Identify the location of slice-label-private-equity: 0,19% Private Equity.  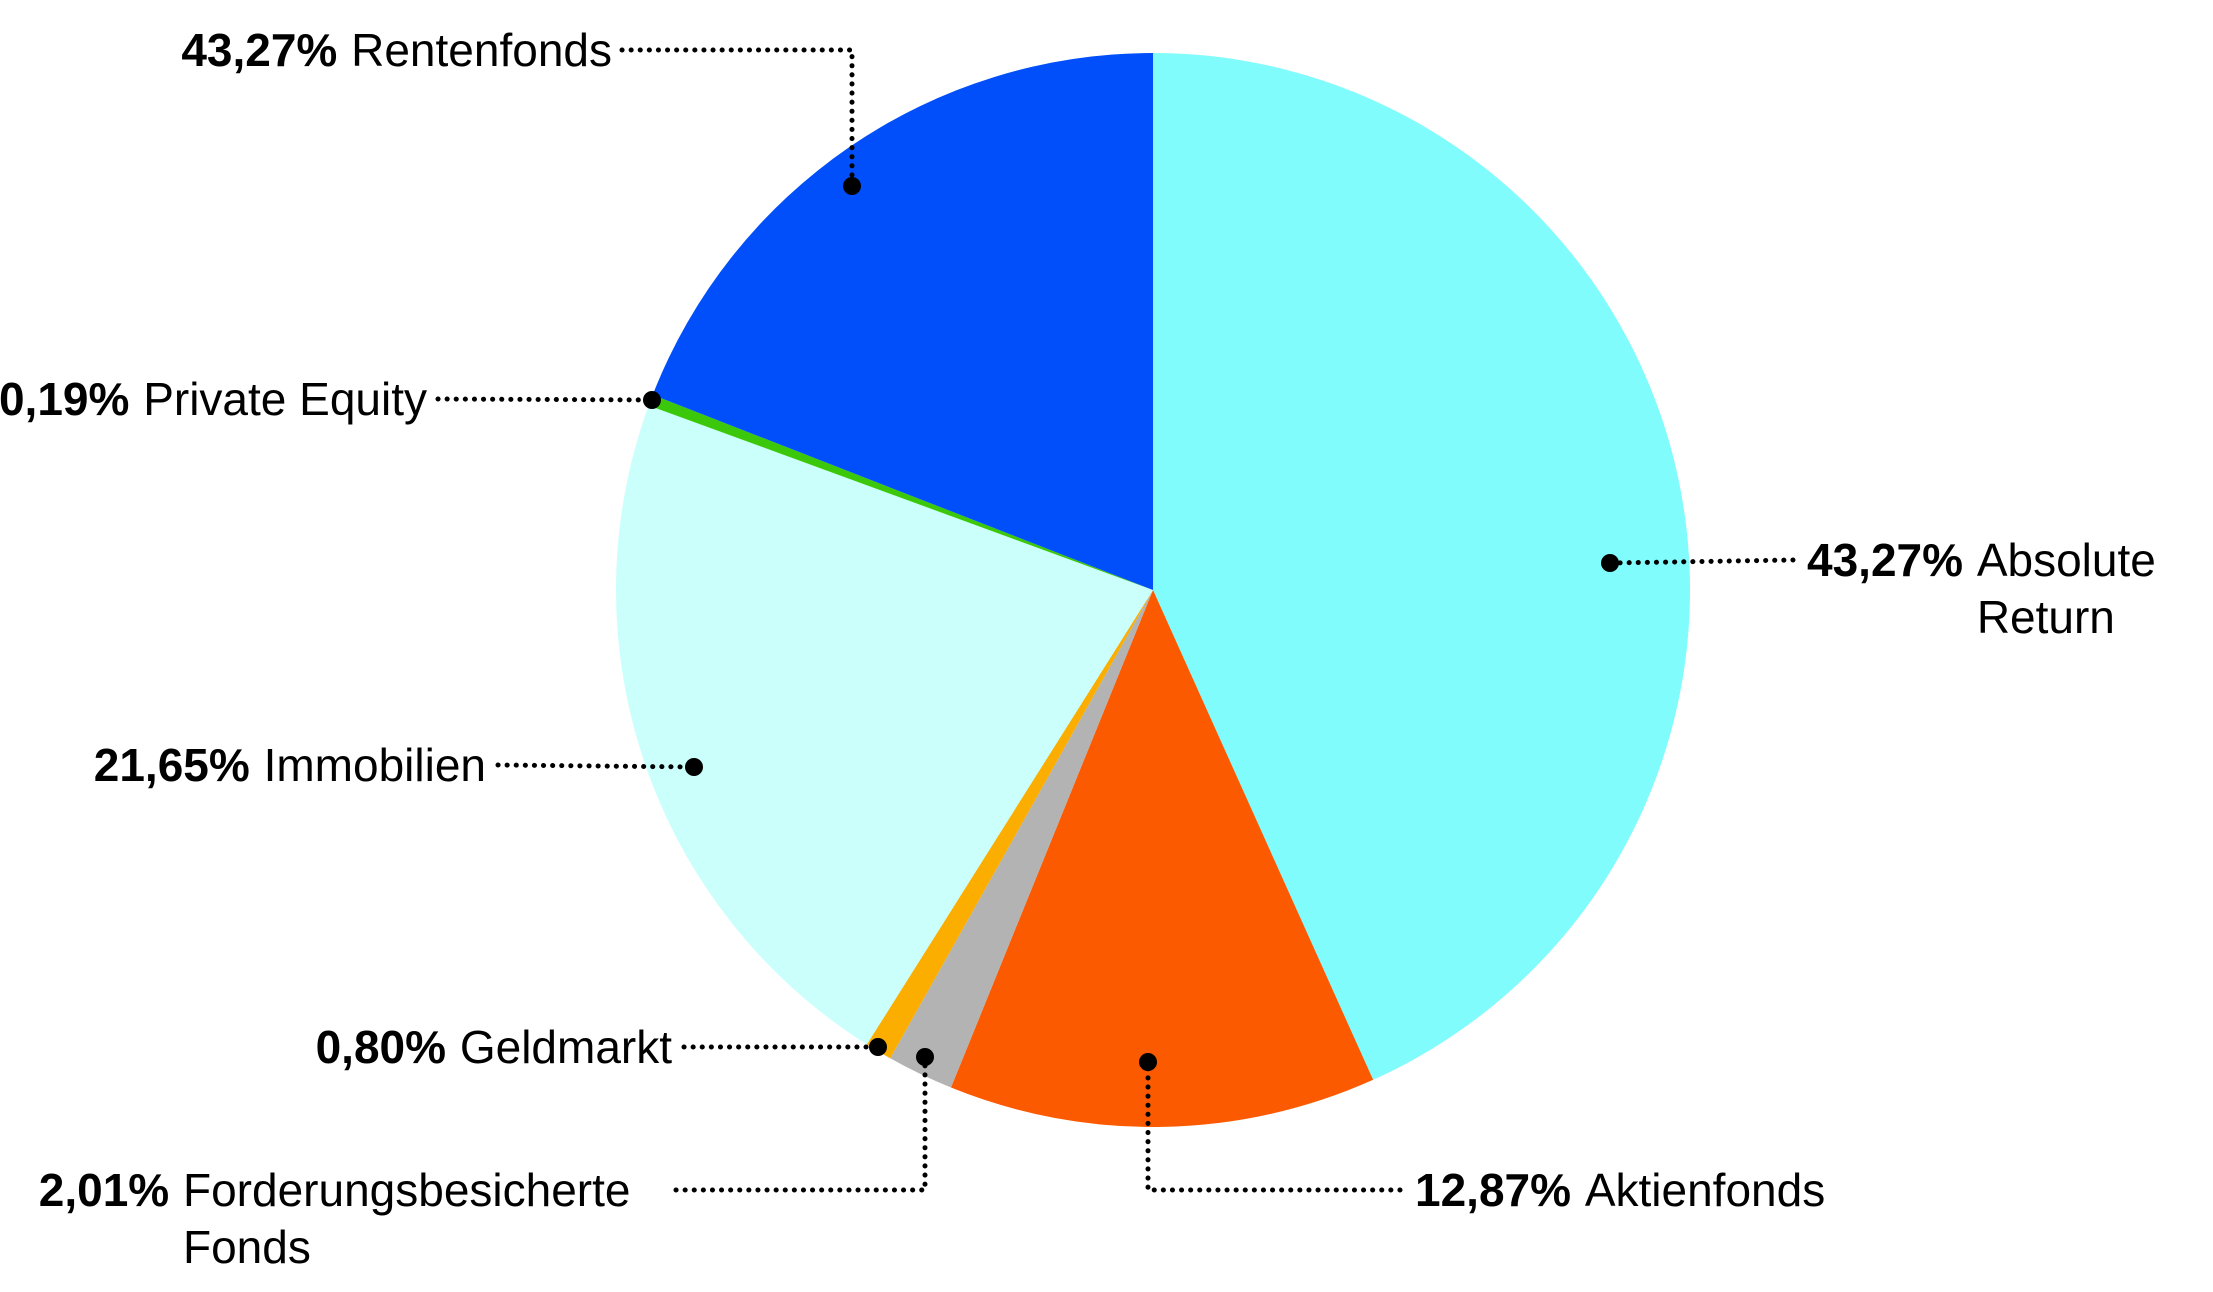
(213, 399).